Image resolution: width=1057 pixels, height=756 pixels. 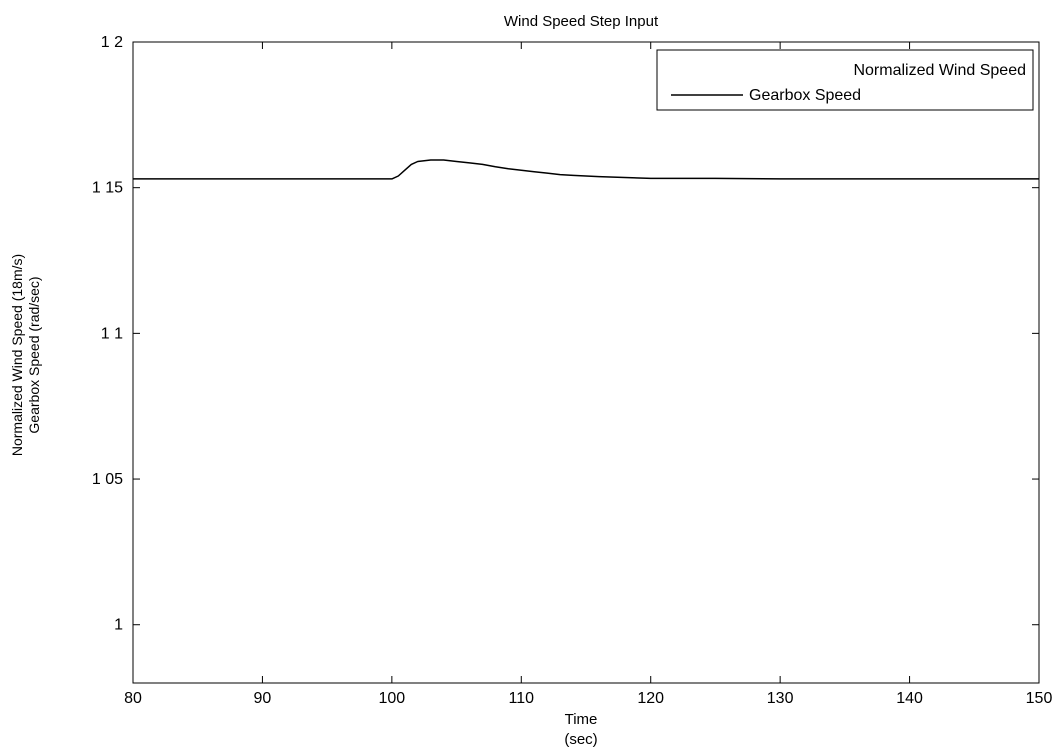 What do you see at coordinates (581, 719) in the screenshot?
I see `x-axis-label-line1: Time` at bounding box center [581, 719].